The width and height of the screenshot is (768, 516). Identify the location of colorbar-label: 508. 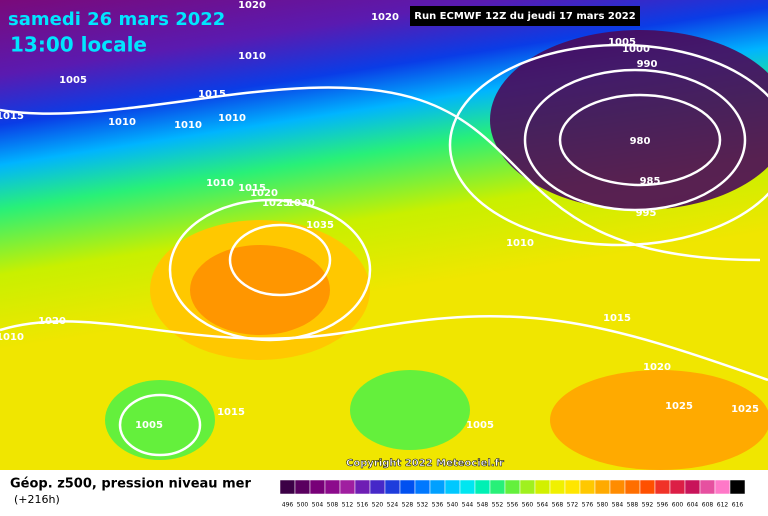
(333, 505).